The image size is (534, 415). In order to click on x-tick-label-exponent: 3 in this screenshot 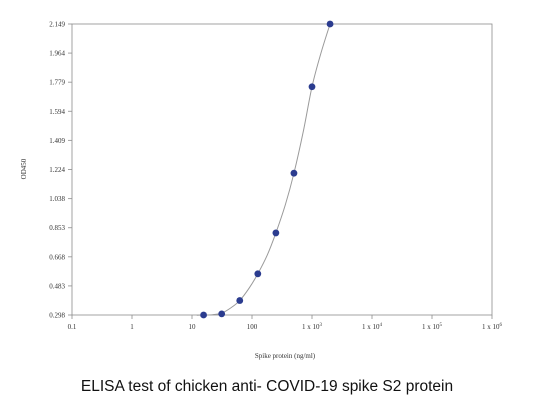, I will do `click(321, 325)`.